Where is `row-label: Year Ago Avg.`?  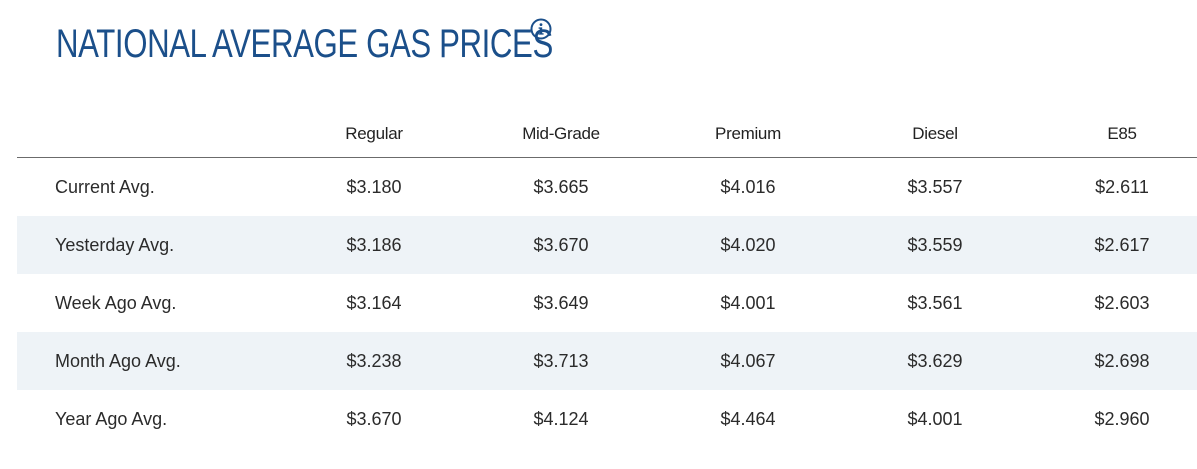
row-label: Year Ago Avg. is located at coordinates (111, 419).